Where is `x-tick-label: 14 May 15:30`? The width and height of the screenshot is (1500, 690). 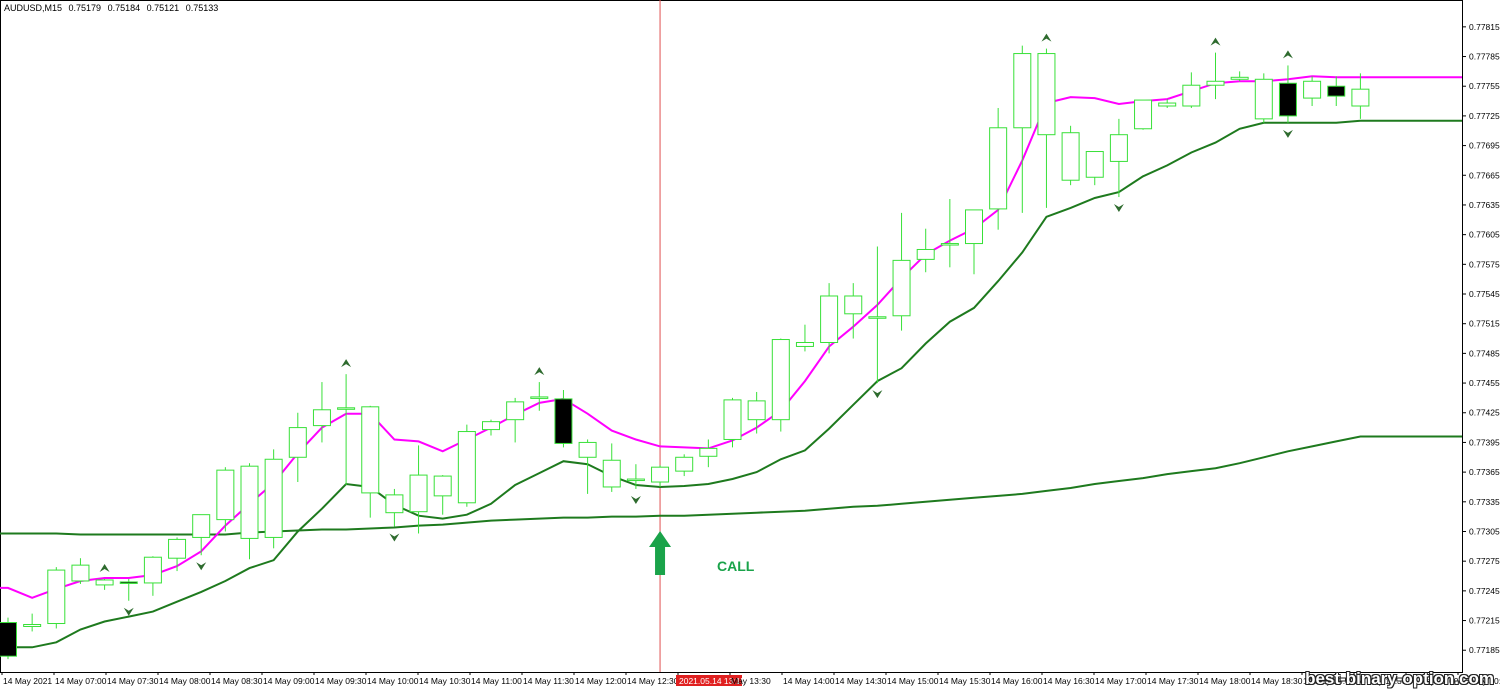
x-tick-label: 14 May 15:30 is located at coordinates (965, 681).